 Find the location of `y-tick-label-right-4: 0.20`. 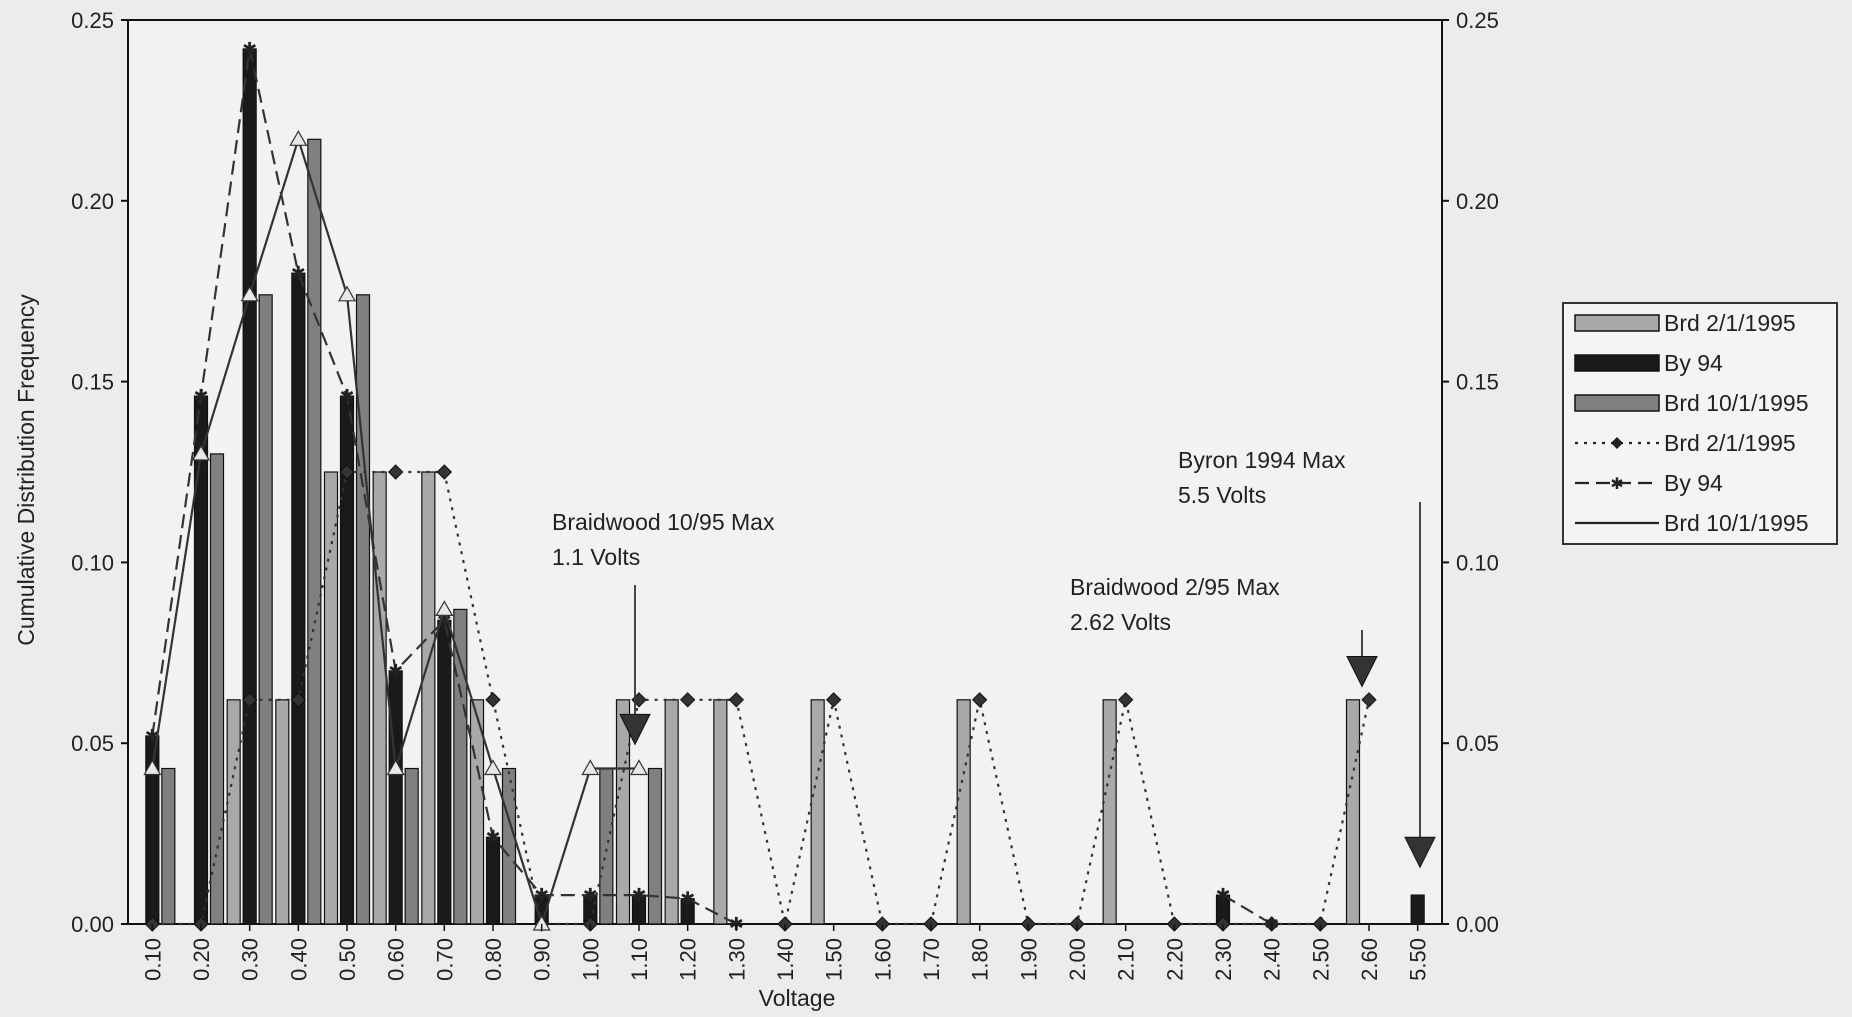

y-tick-label-right-4: 0.20 is located at coordinates (1477, 201).